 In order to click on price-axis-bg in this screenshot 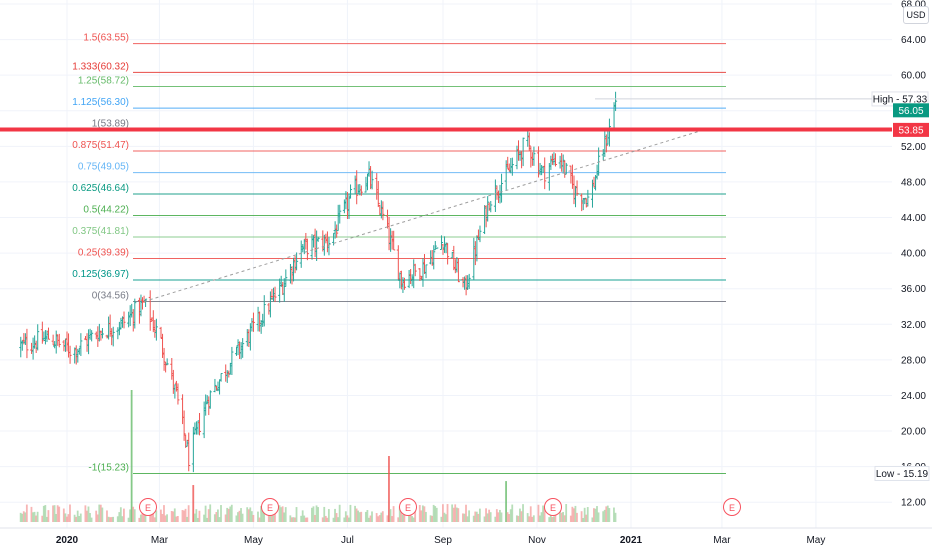, I will do `click(912, 264)`.